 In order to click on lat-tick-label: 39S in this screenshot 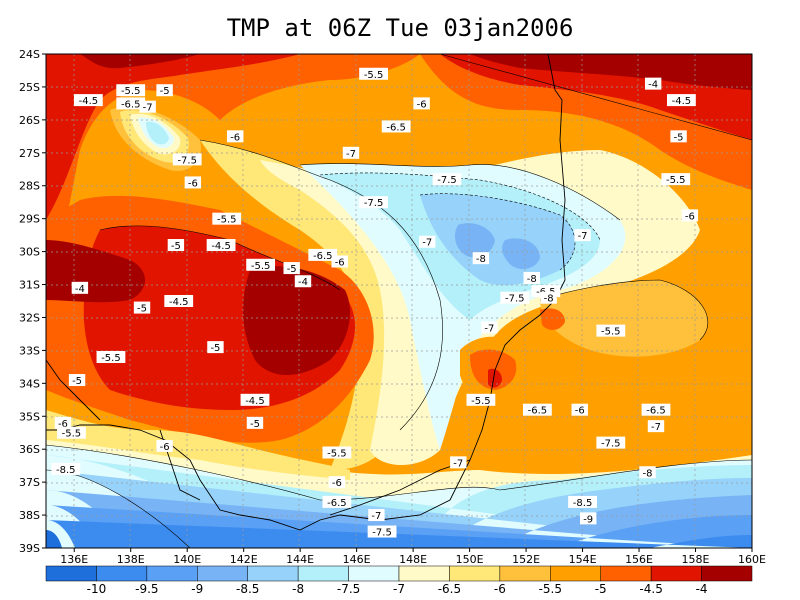, I will do `click(29, 548)`.